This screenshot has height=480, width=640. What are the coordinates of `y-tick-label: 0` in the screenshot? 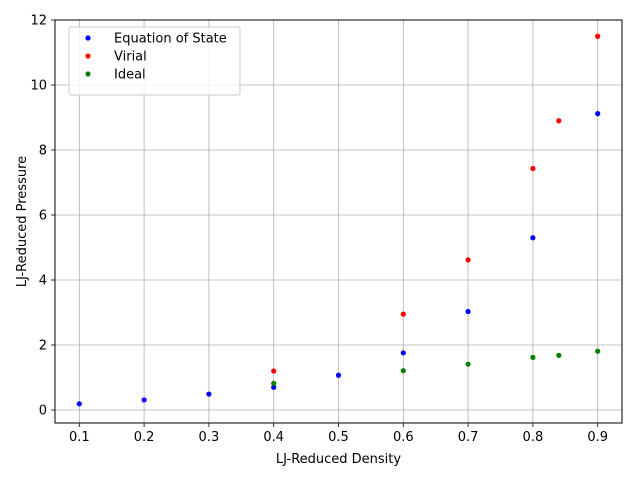 It's located at (43, 411).